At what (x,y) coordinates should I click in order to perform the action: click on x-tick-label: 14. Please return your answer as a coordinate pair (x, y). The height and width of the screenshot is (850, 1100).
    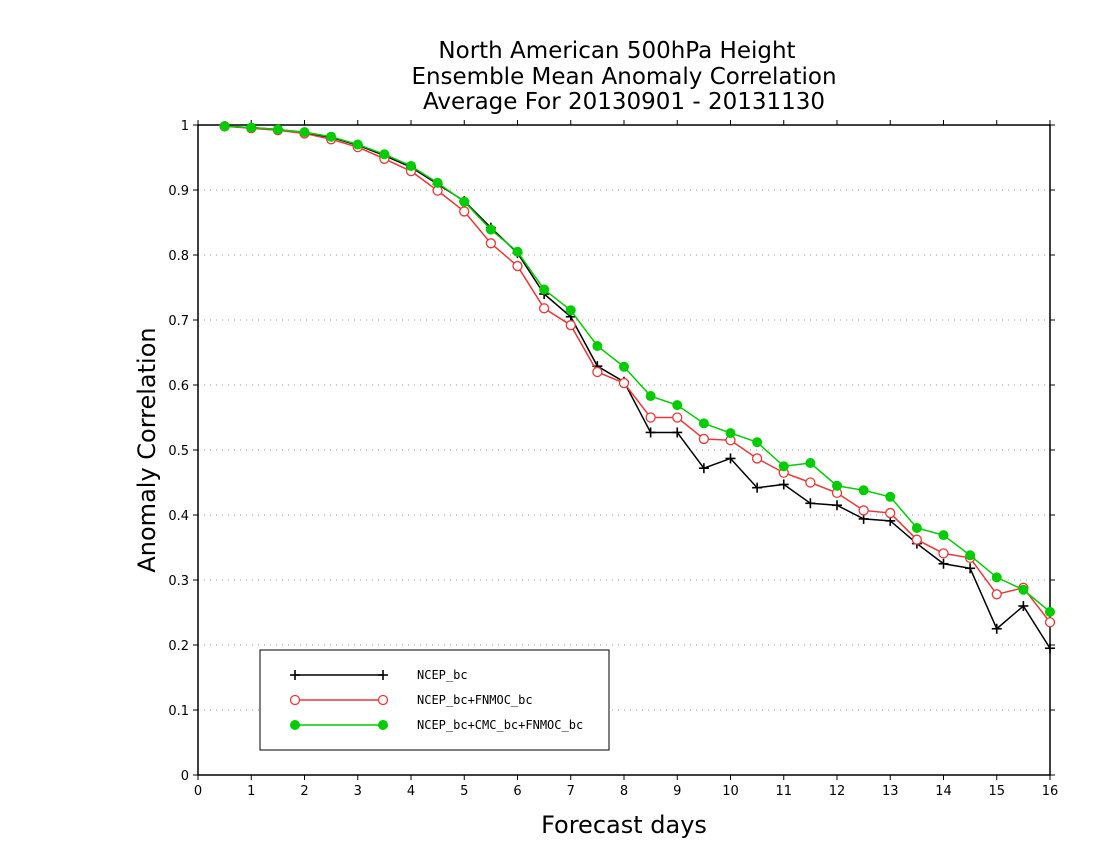
    Looking at the image, I should click on (943, 791).